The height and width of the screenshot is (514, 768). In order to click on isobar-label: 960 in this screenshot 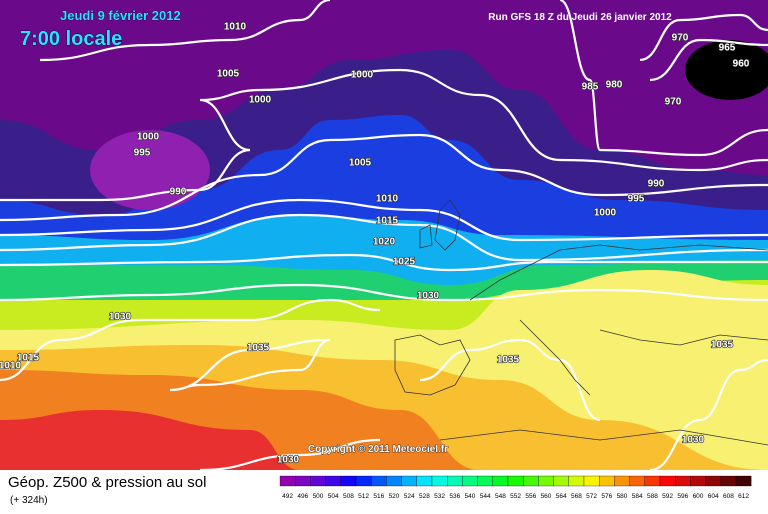, I will do `click(741, 64)`.